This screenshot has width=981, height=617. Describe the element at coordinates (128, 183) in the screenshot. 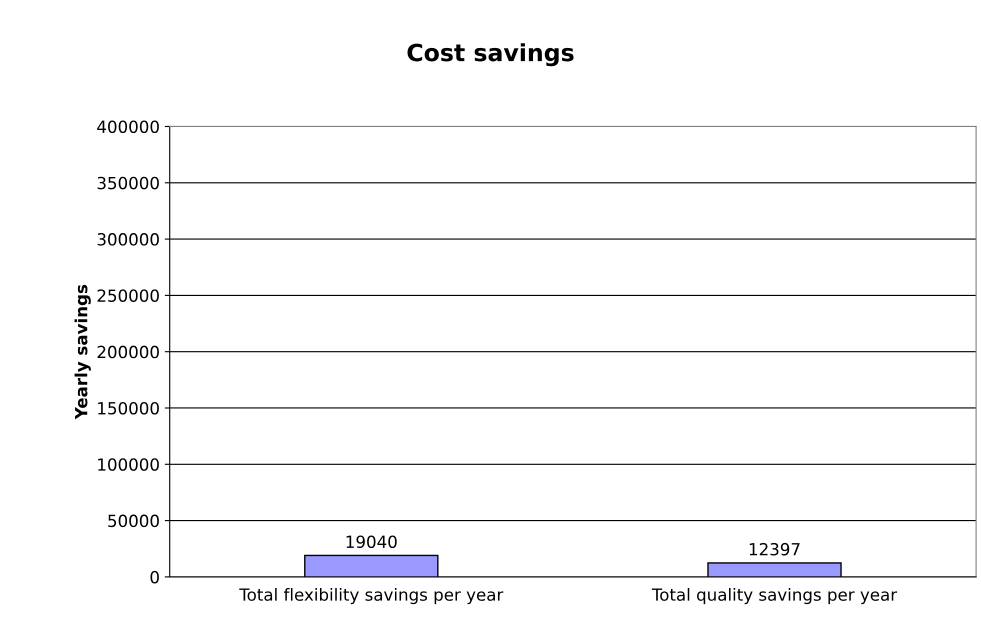

I see `y-tick-label: 350000` at that location.